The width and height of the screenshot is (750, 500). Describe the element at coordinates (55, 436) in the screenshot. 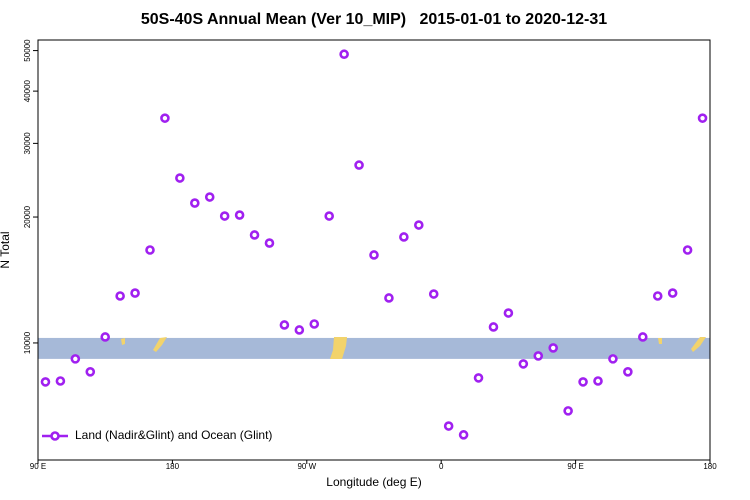

I see `legend-marker` at that location.